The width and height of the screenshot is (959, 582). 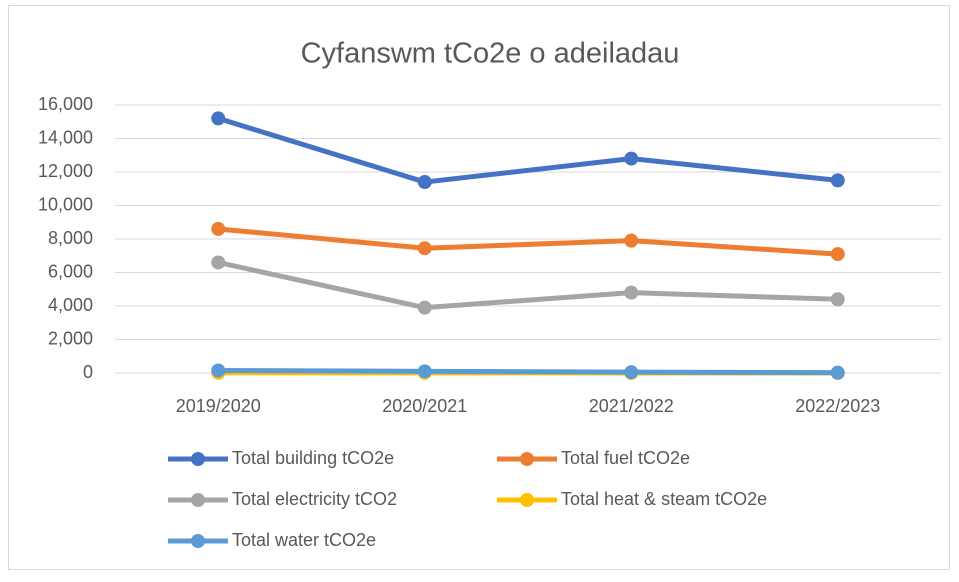 I want to click on x-tick-label: 2020/2021, so click(x=424, y=406).